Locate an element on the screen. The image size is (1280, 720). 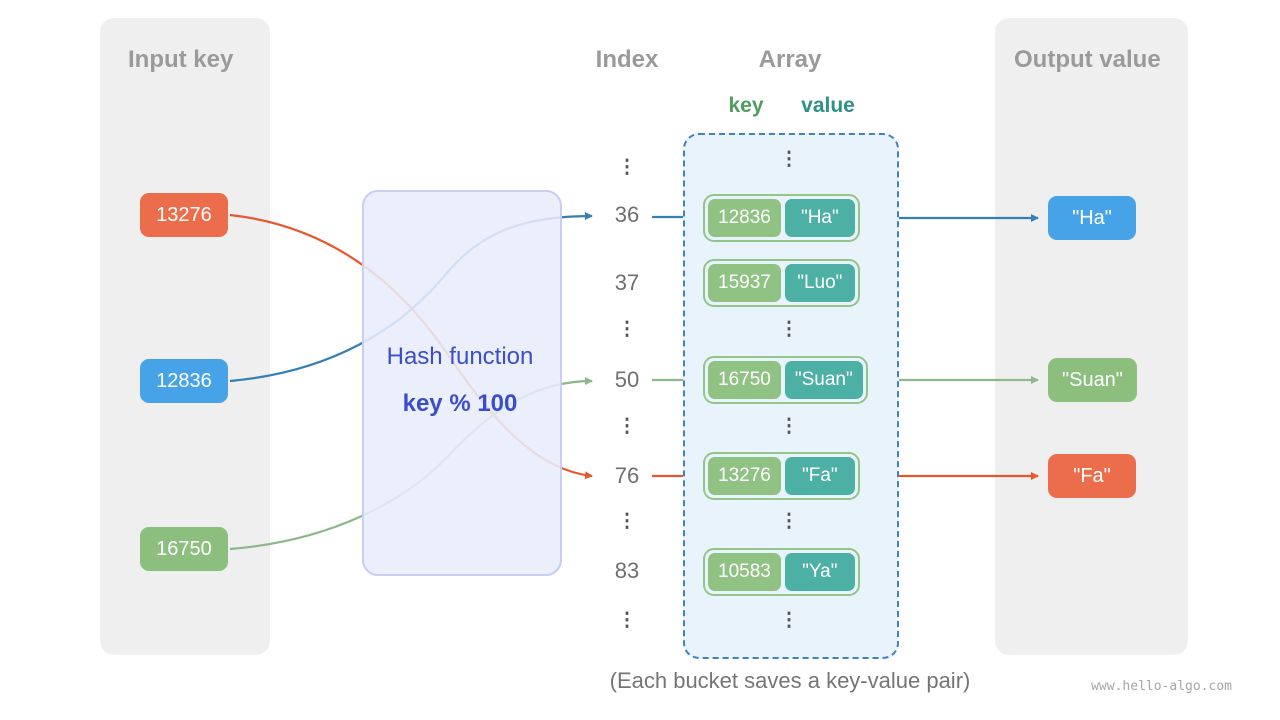
bucket-value: "Fa" is located at coordinates (819, 476).